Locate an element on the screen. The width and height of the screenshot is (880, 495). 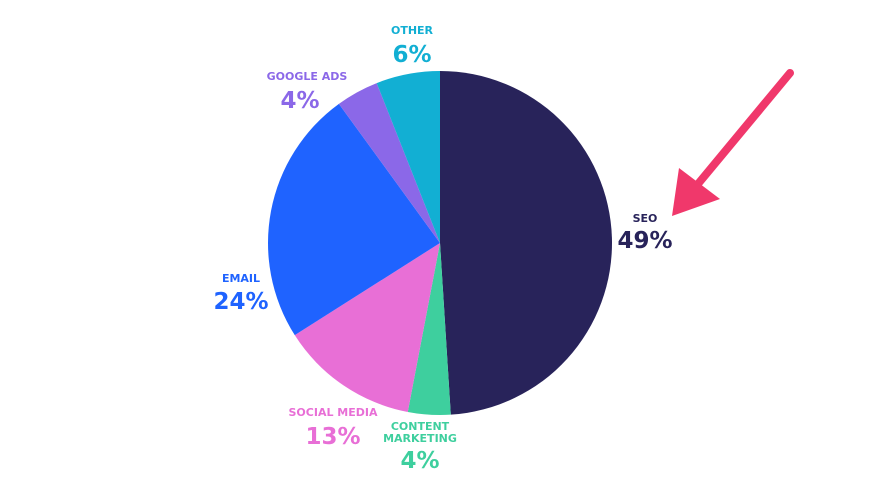
pointer-arrow is located at coordinates (733, 142).